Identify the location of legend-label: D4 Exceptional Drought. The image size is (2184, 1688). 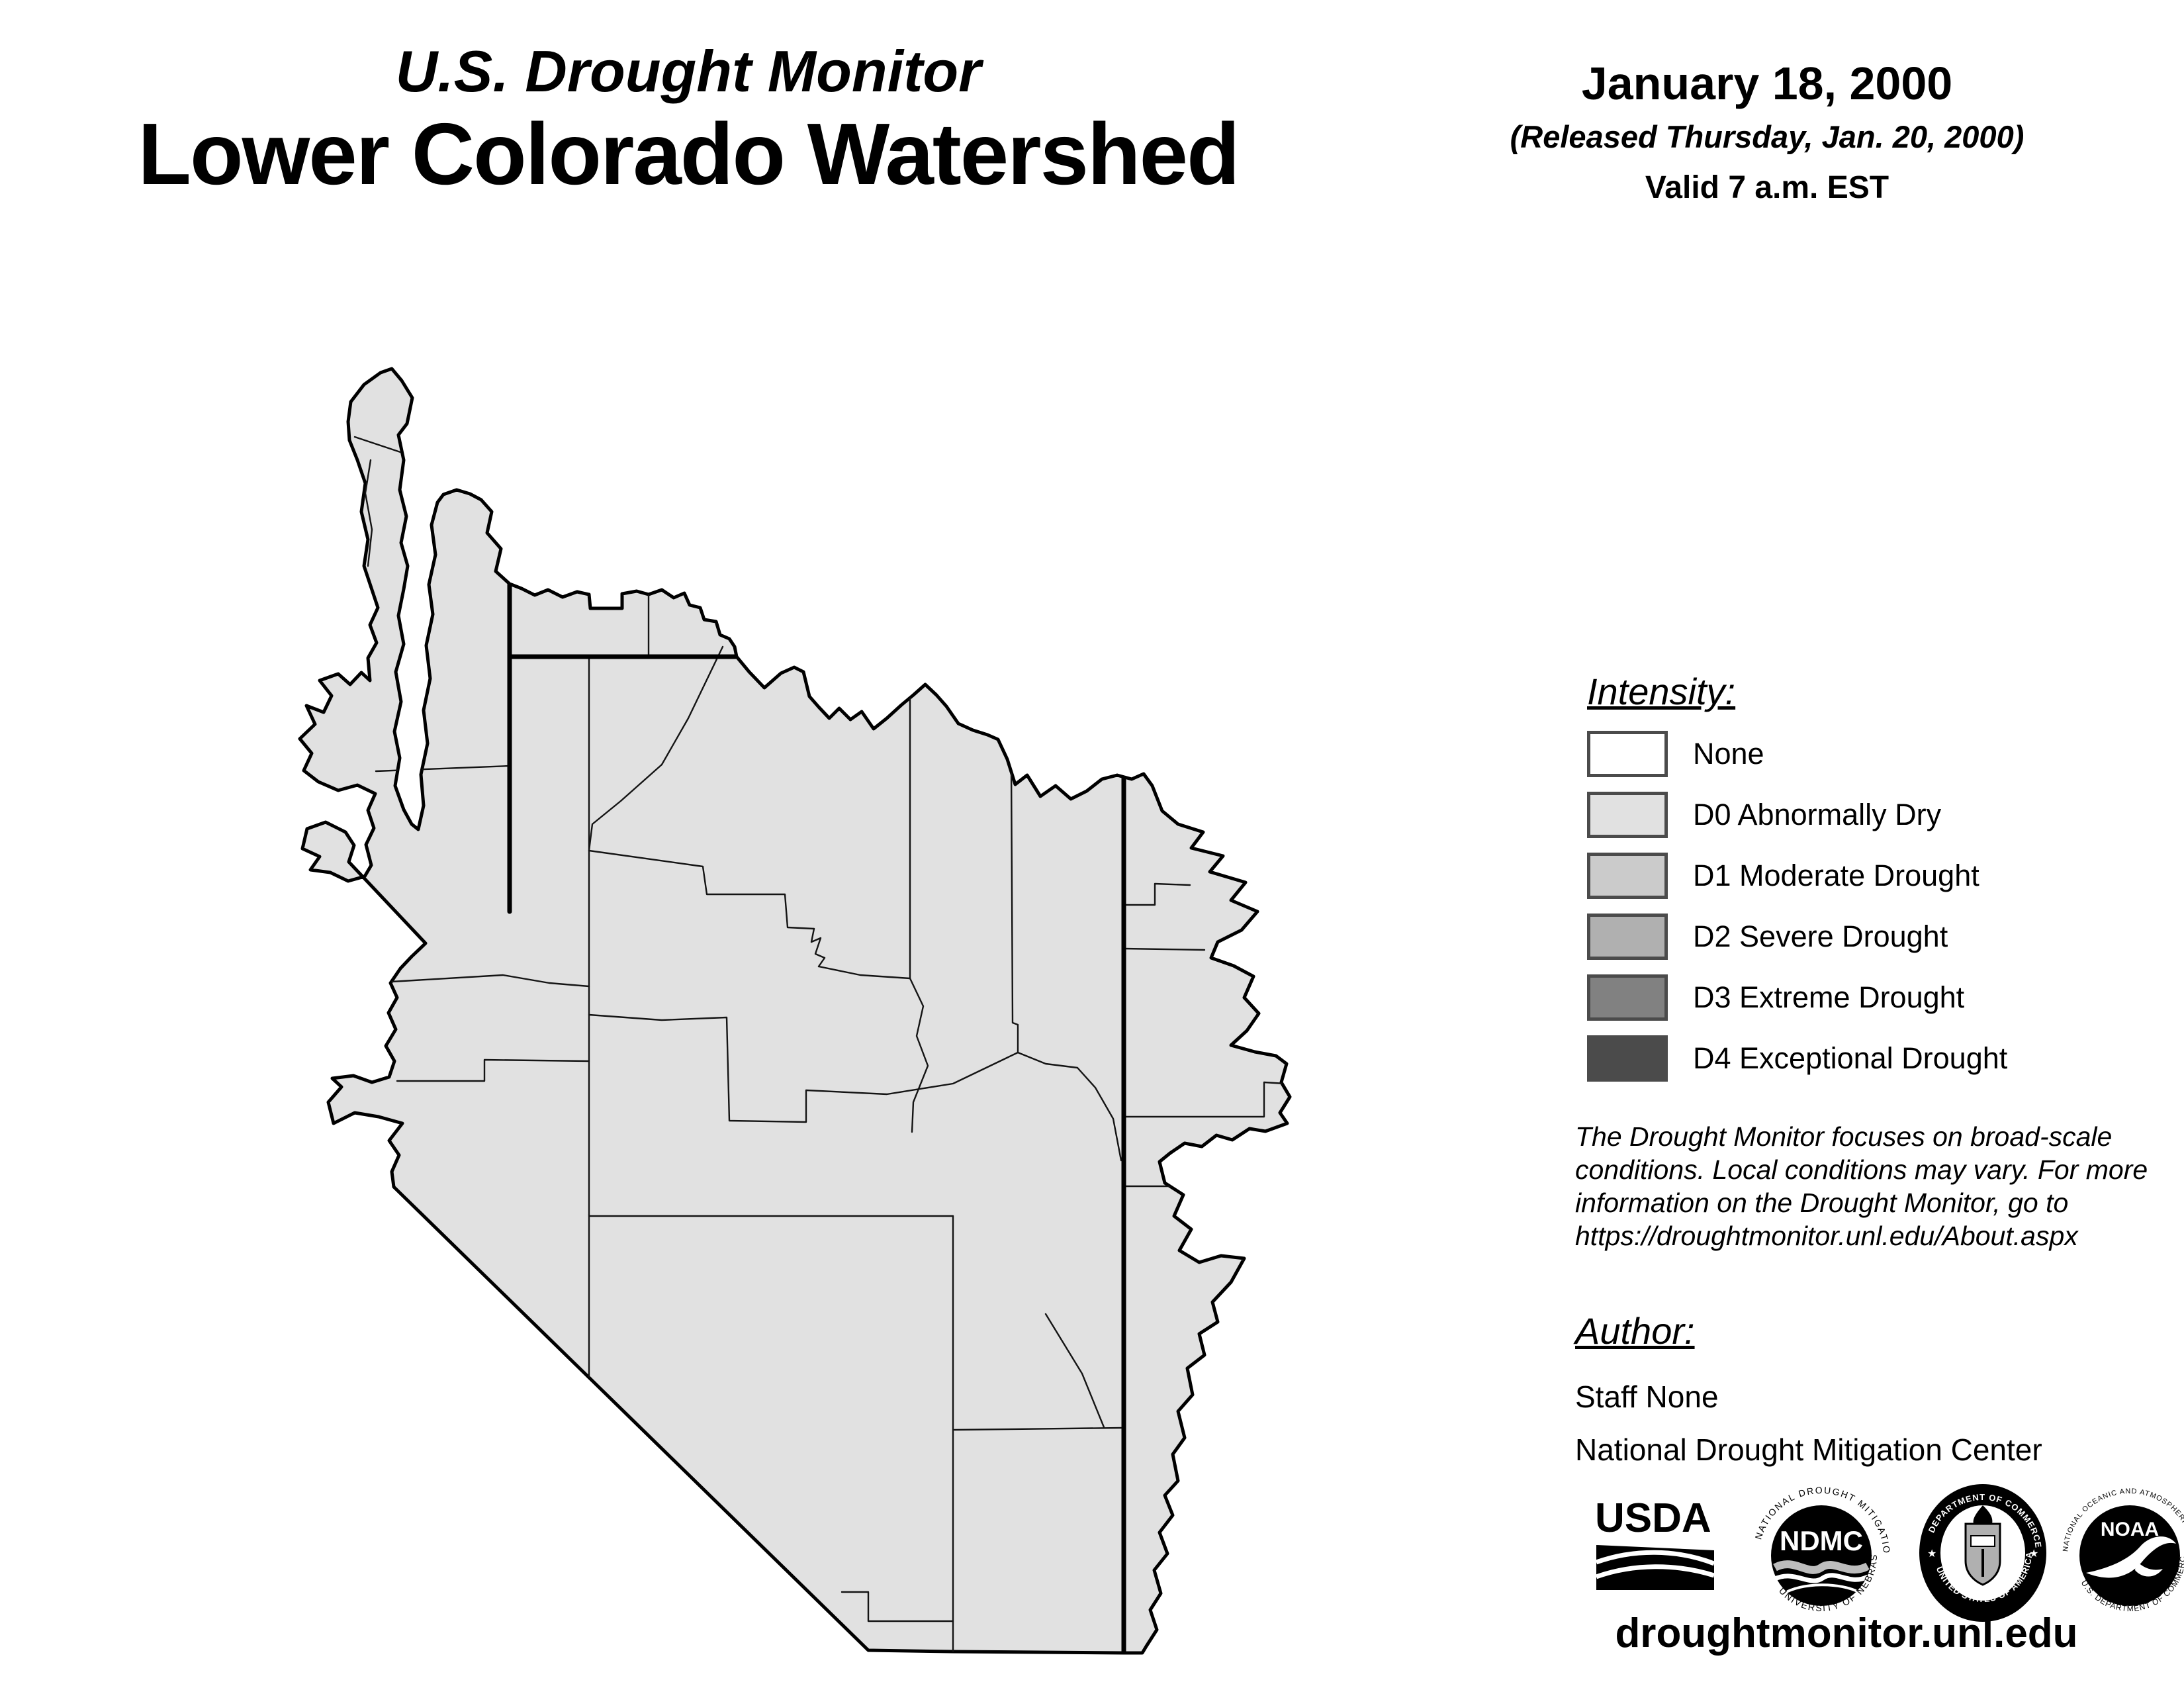
(1851, 1058).